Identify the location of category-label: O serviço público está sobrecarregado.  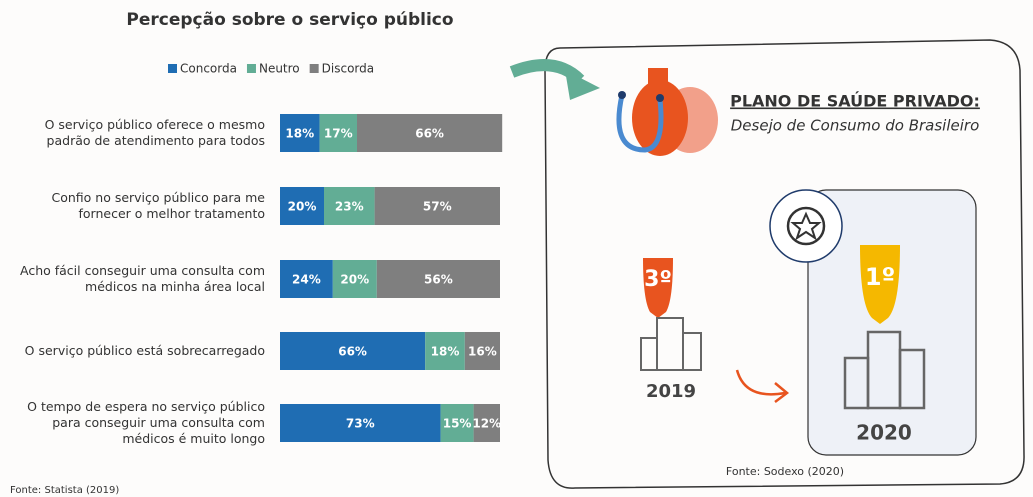
(144, 350).